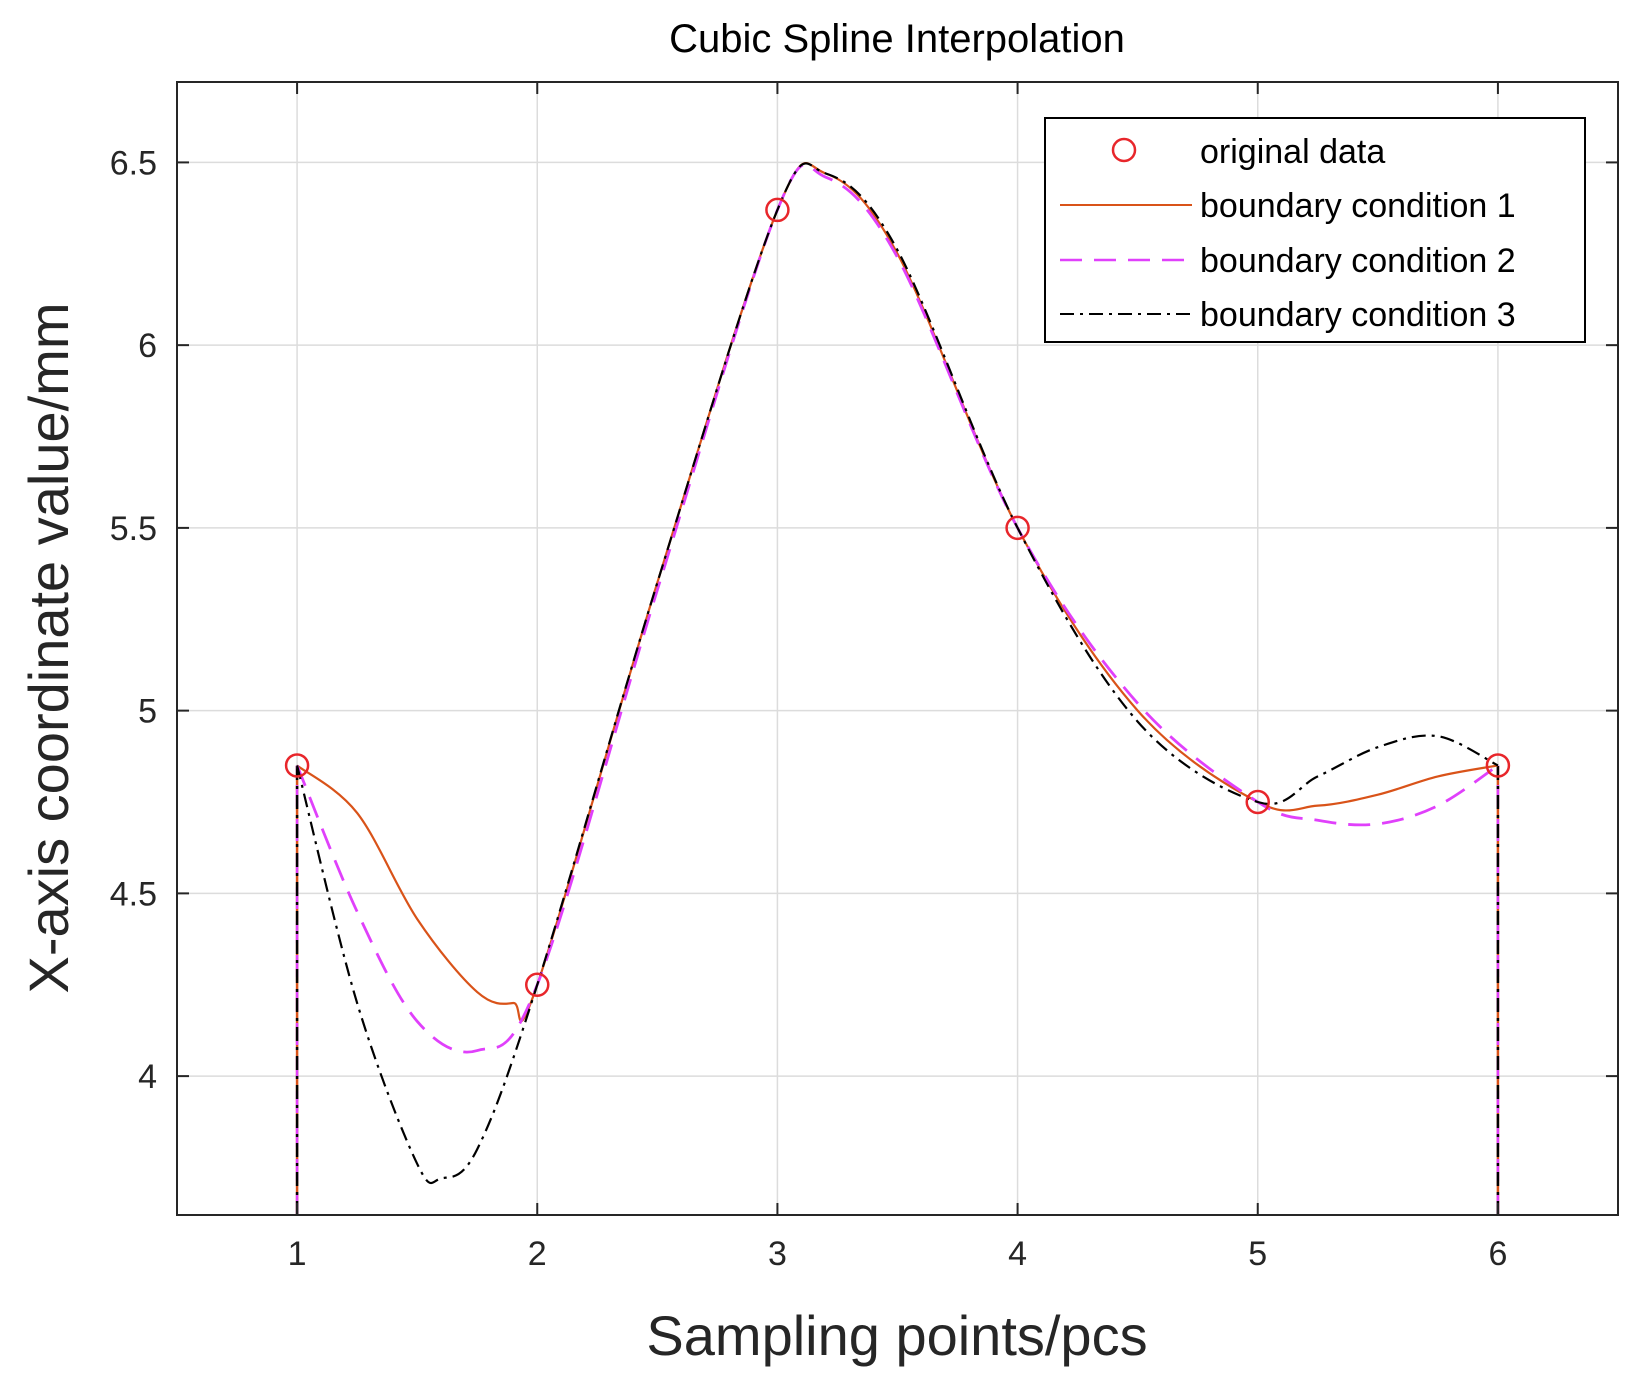 The image size is (1645, 1383). What do you see at coordinates (537, 1254) in the screenshot?
I see `x-tick-label: 2` at bounding box center [537, 1254].